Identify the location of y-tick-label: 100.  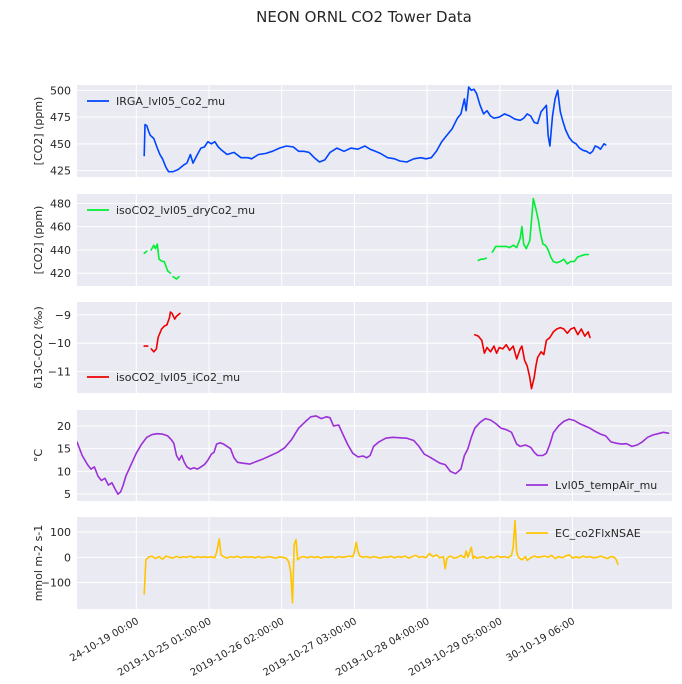
(60, 532).